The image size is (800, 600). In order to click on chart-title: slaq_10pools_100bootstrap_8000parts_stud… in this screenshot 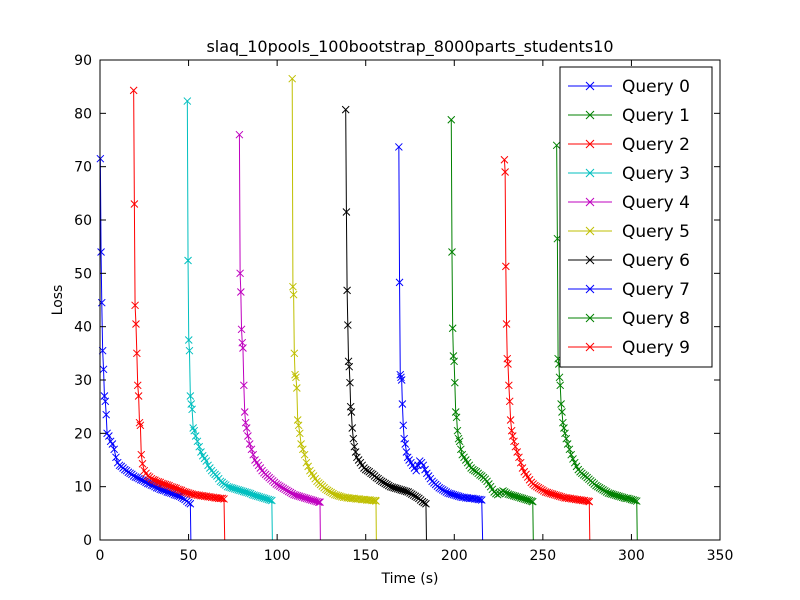, I will do `click(409, 47)`.